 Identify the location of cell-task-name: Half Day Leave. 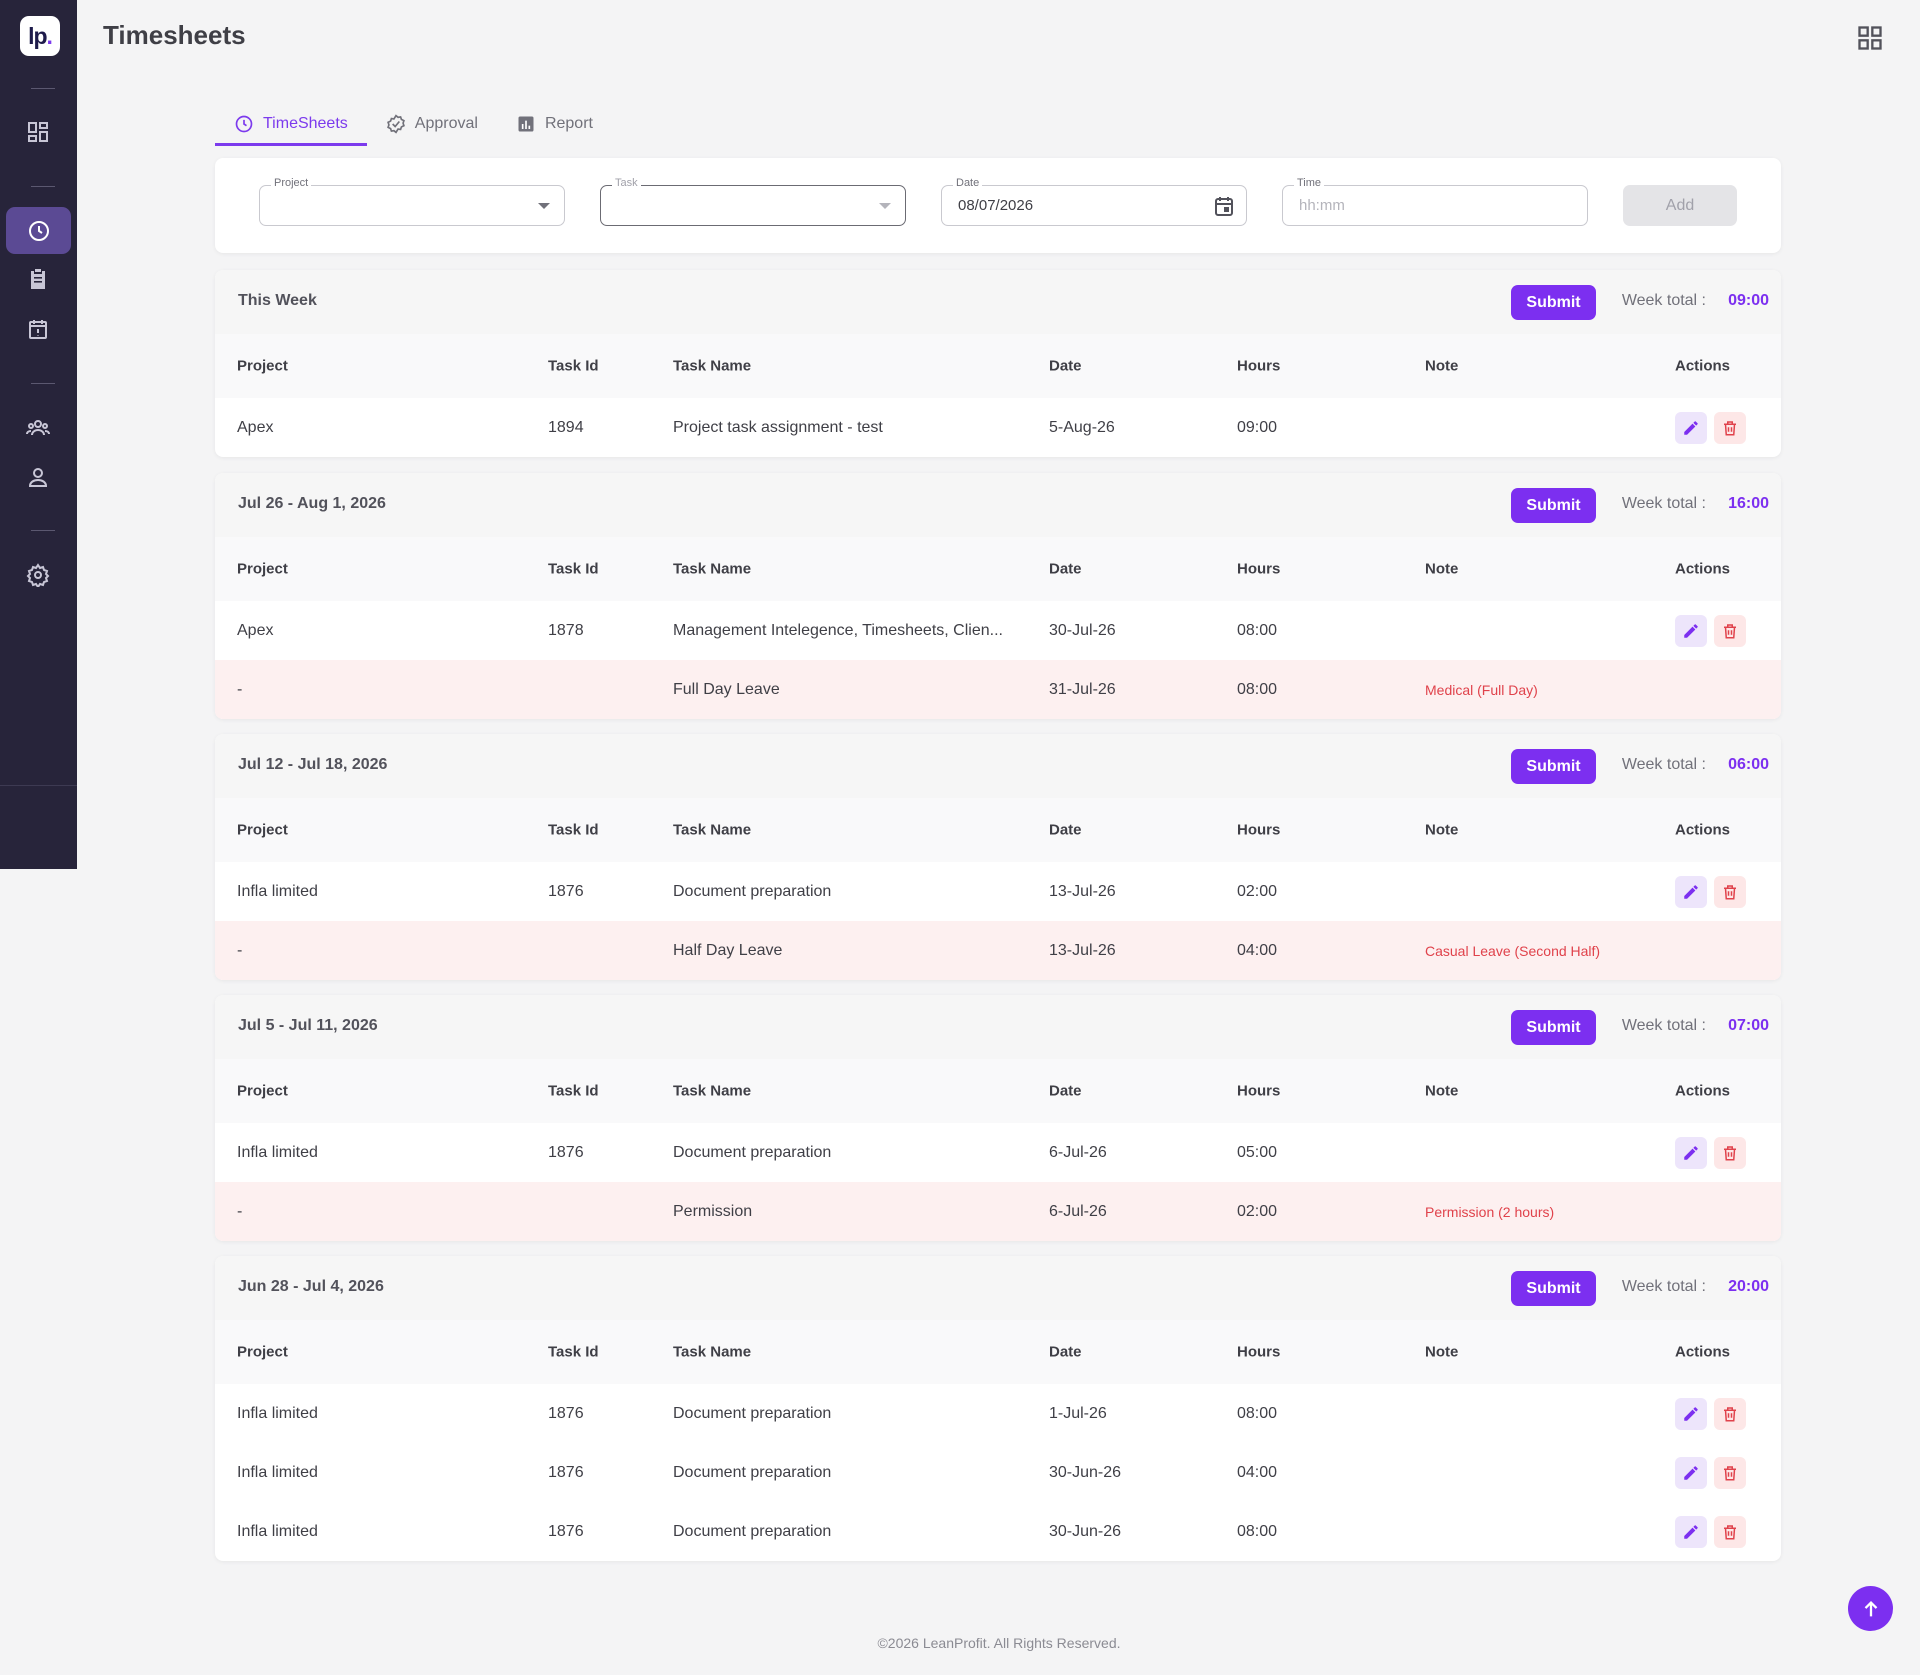
(728, 950).